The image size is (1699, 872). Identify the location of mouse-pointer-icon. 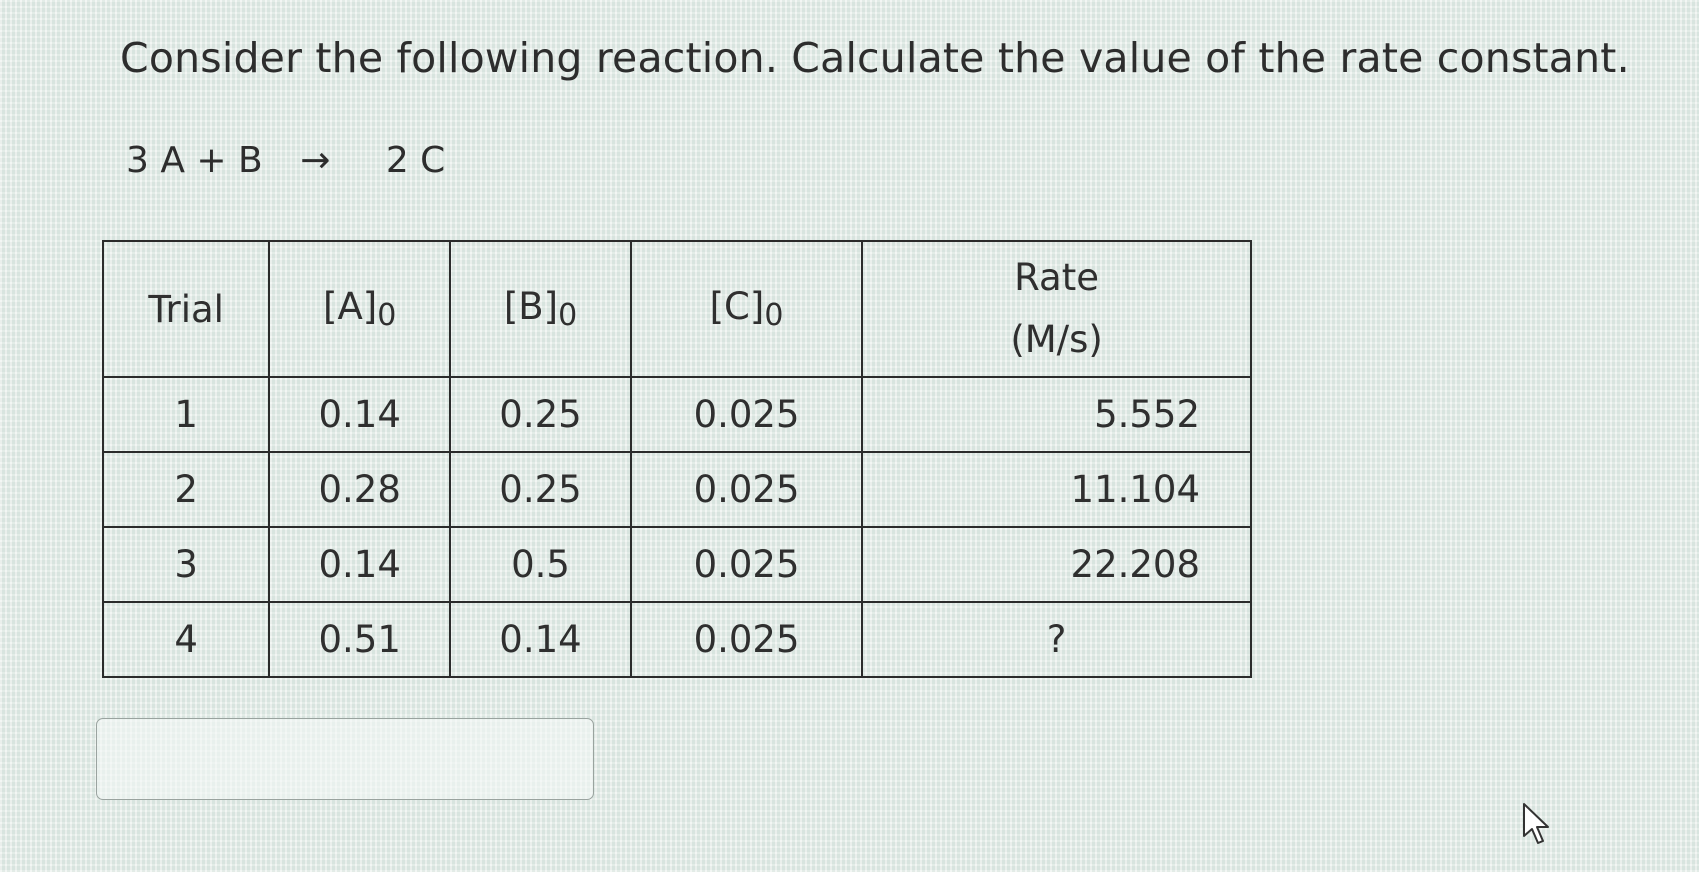
(1536, 823).